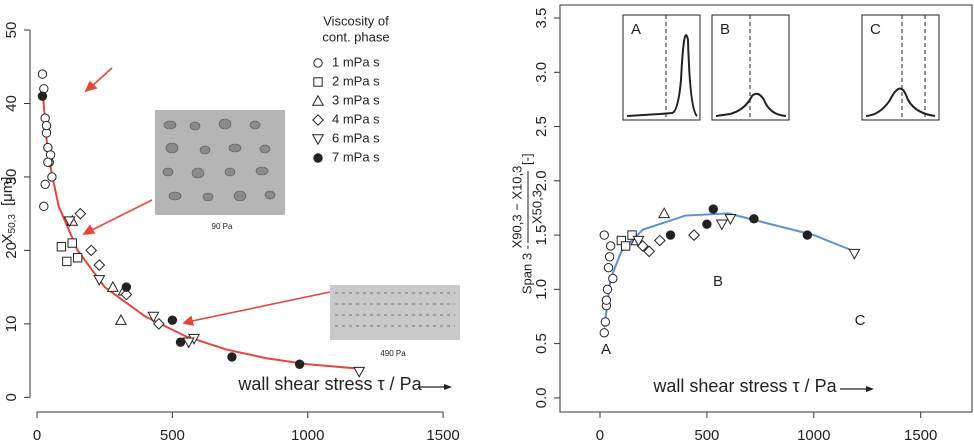  I want to click on y-label-pre: Span 3 -, so click(526, 269).